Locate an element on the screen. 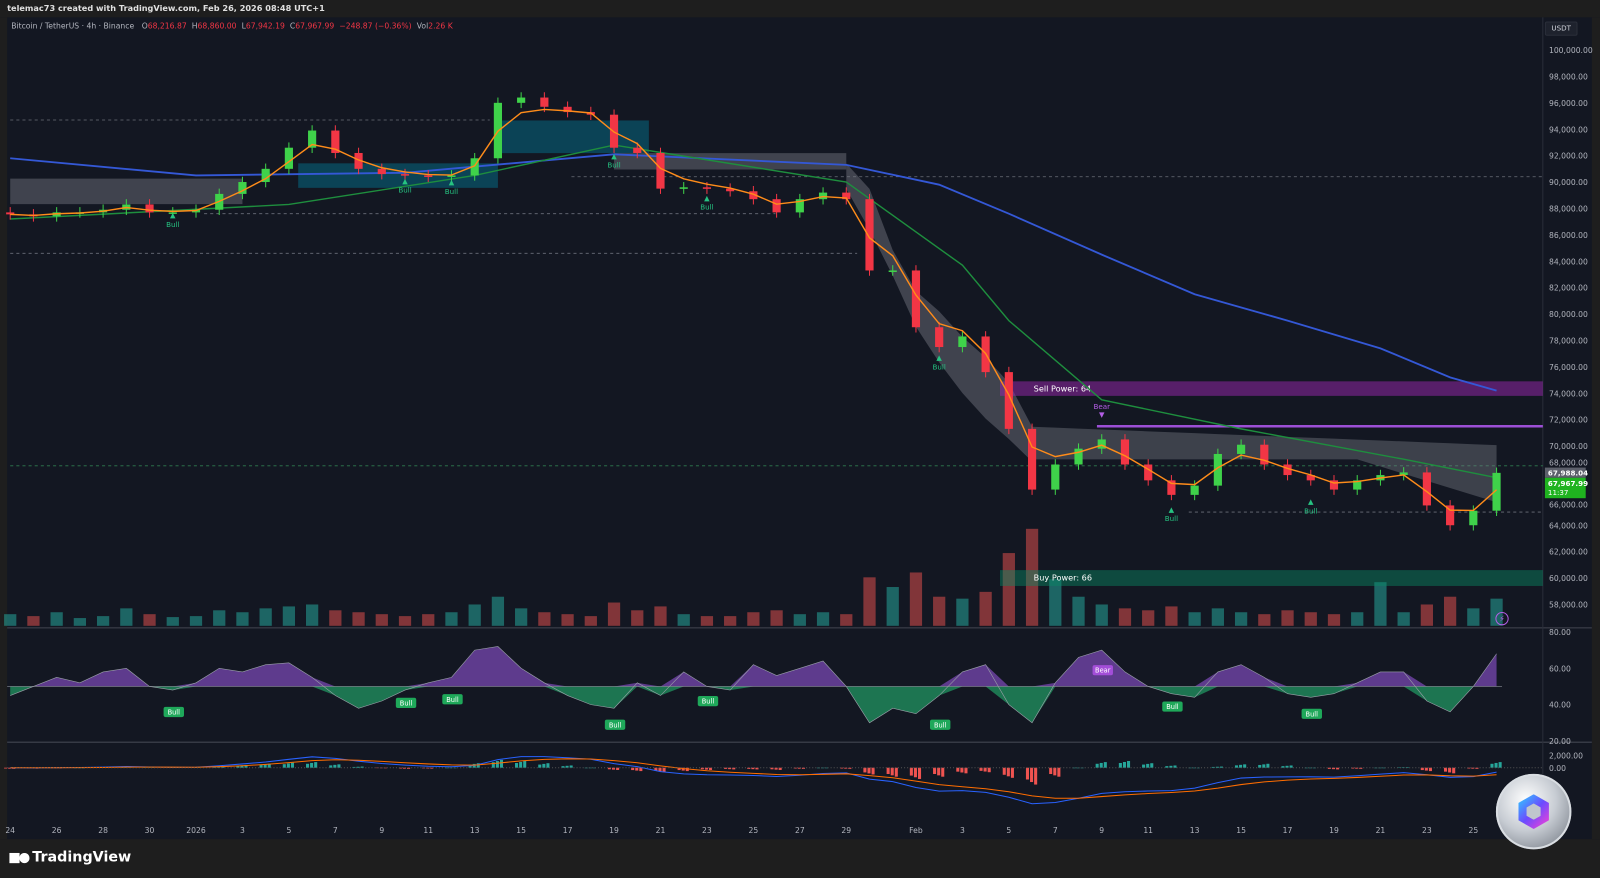 Image resolution: width=1600 pixels, height=878 pixels. price-tick-label: 80,000.00 is located at coordinates (1568, 314).